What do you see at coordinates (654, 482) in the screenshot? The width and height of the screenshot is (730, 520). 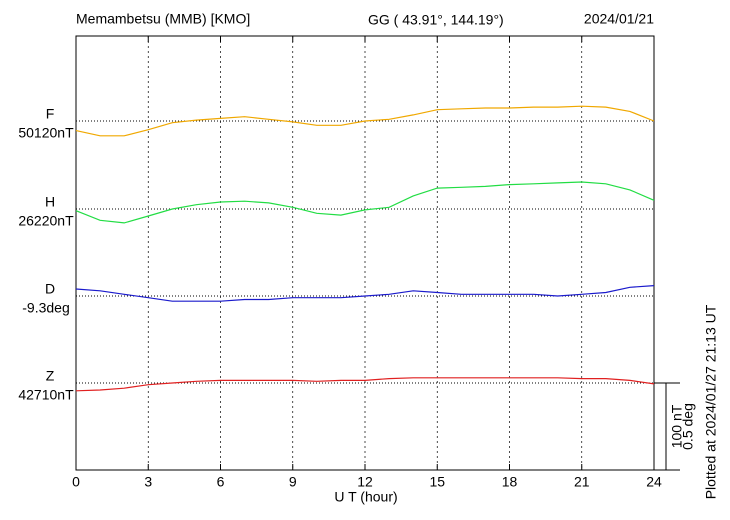 I see `x-tick-label: 24` at bounding box center [654, 482].